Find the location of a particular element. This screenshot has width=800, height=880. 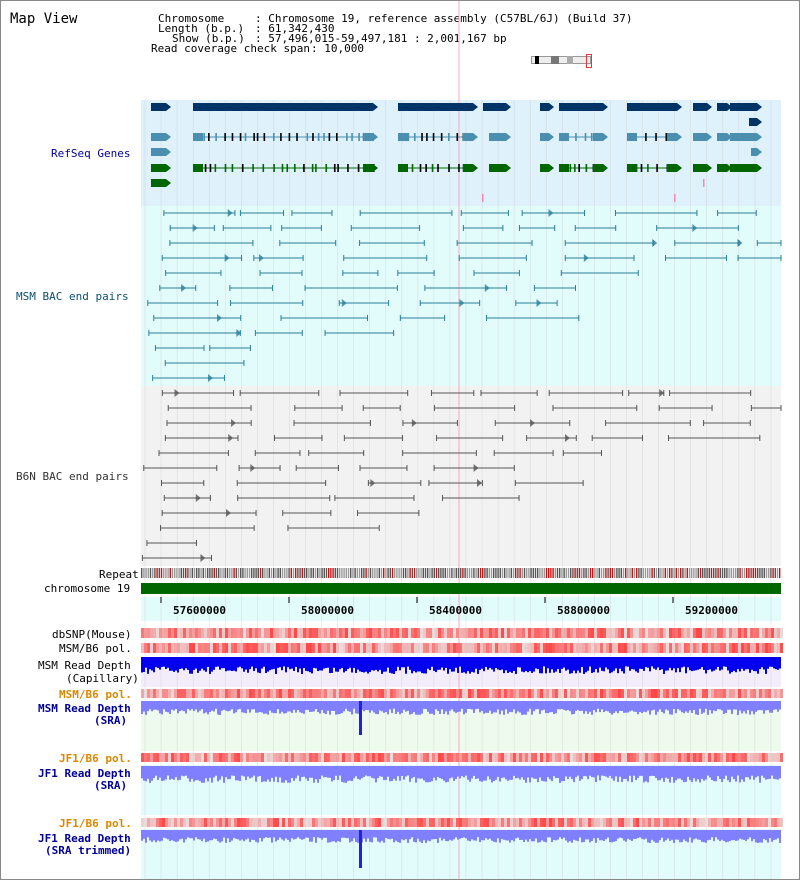

depth-spike is located at coordinates (360, 849).